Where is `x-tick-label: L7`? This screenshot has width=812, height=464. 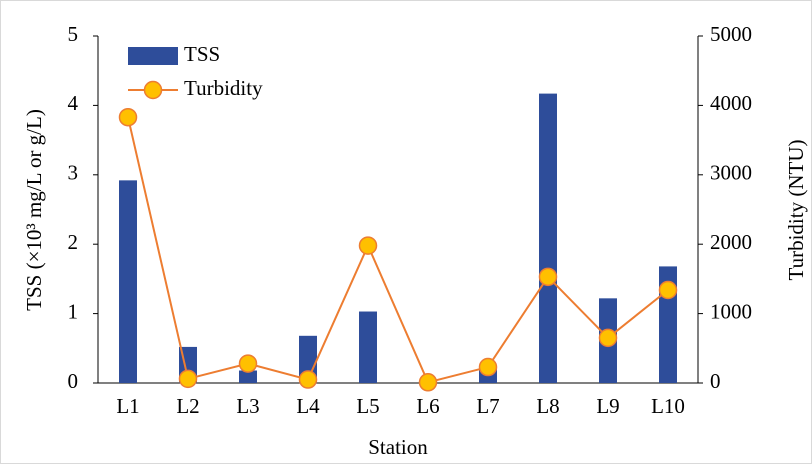 x-tick-label: L7 is located at coordinates (487, 406).